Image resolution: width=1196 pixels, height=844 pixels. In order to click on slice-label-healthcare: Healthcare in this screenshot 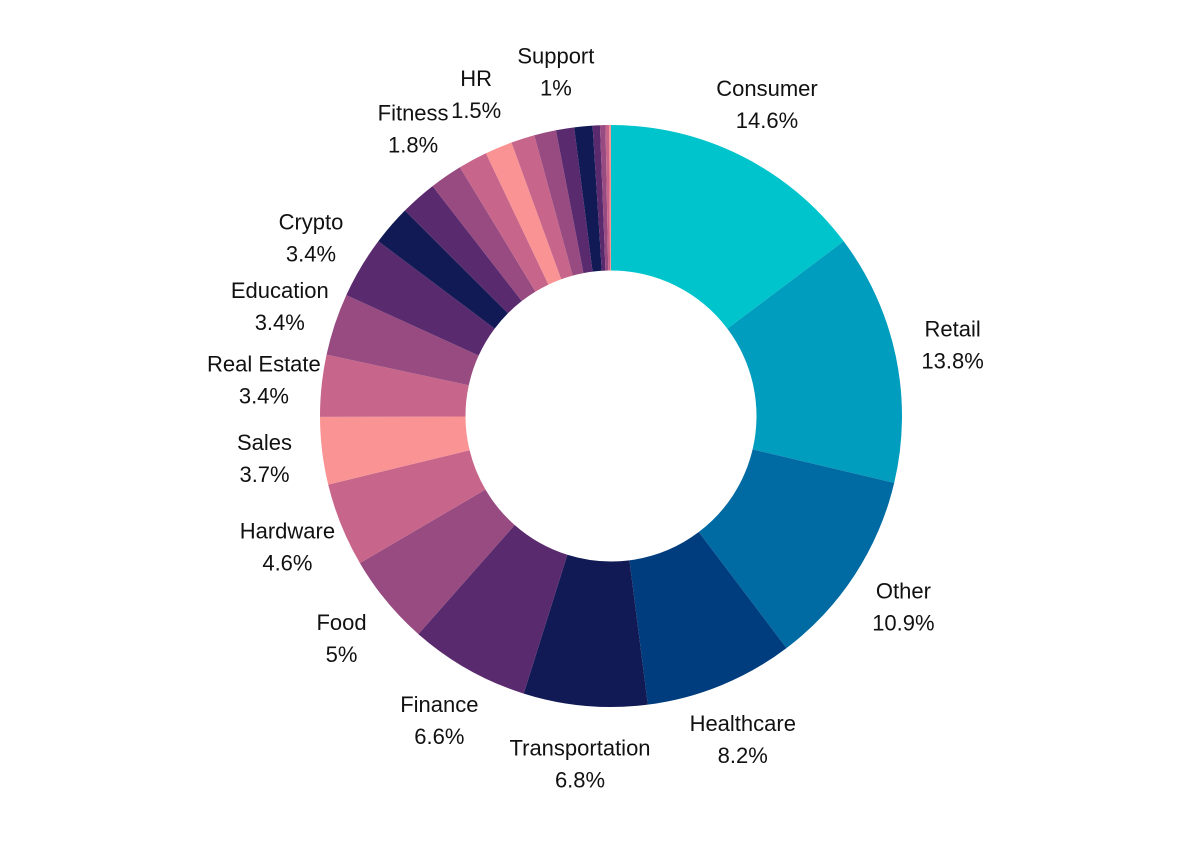, I will do `click(743, 723)`.